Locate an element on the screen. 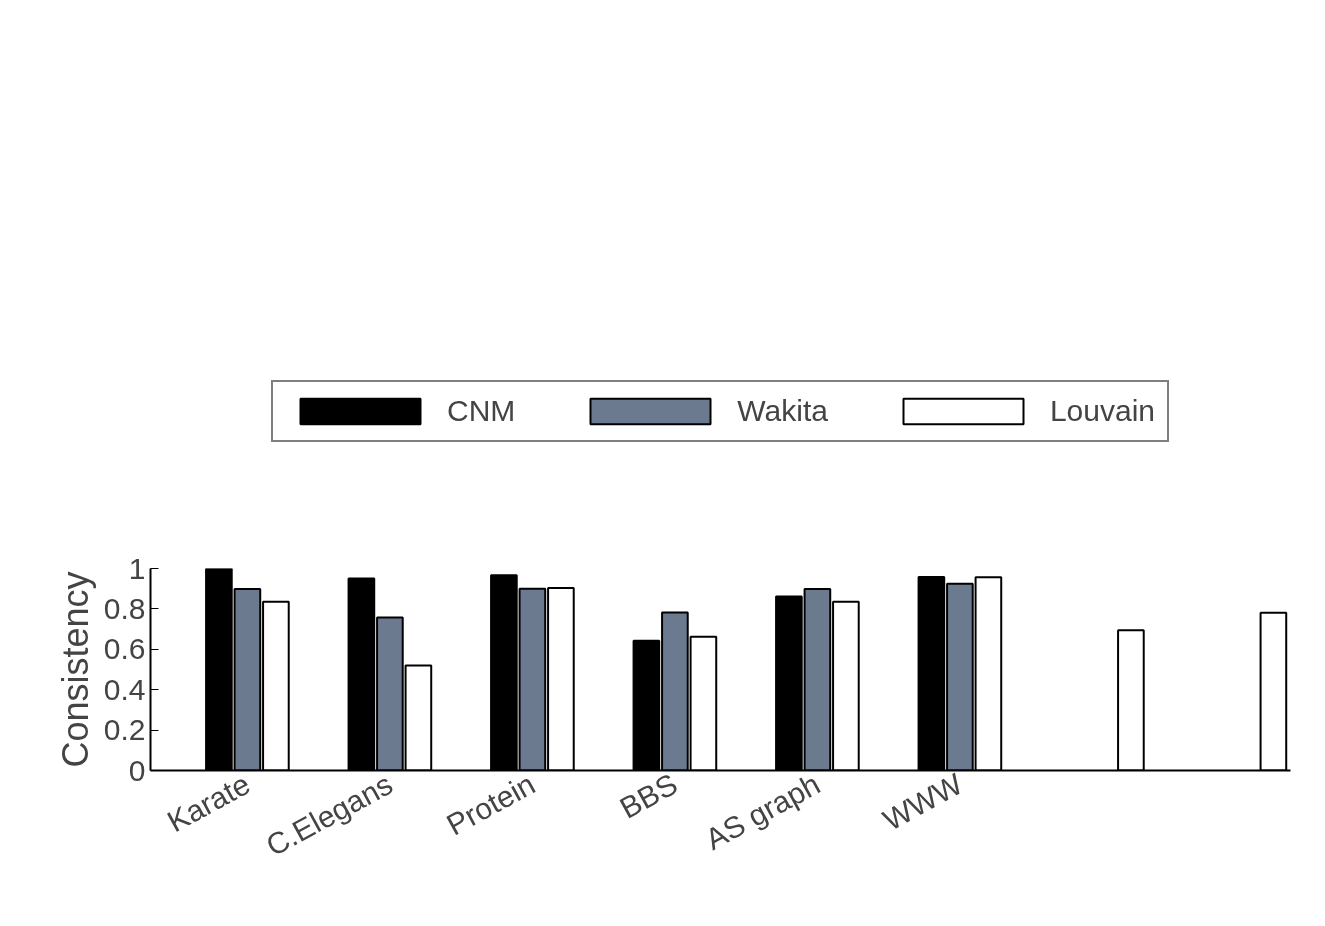 This screenshot has height=926, width=1325. y-tick-label: 0.2 is located at coordinates (124, 730).